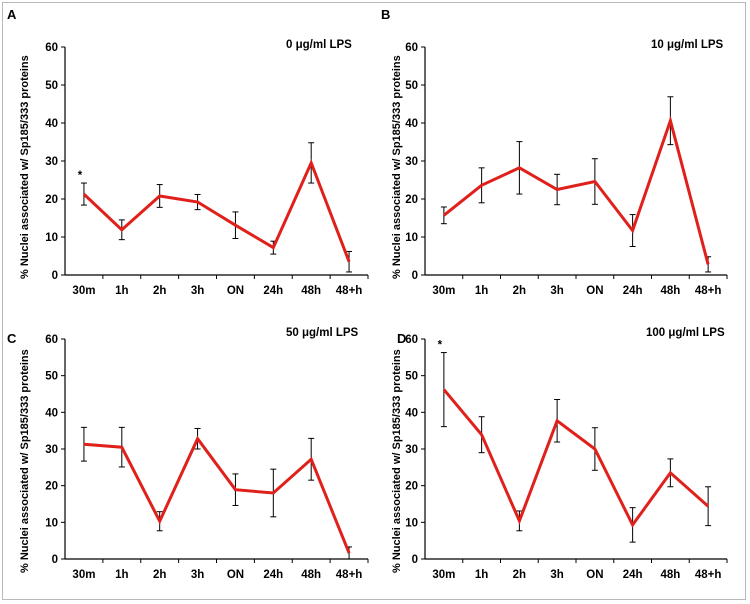  What do you see at coordinates (12, 14) in the screenshot?
I see `panel-letter: A` at bounding box center [12, 14].